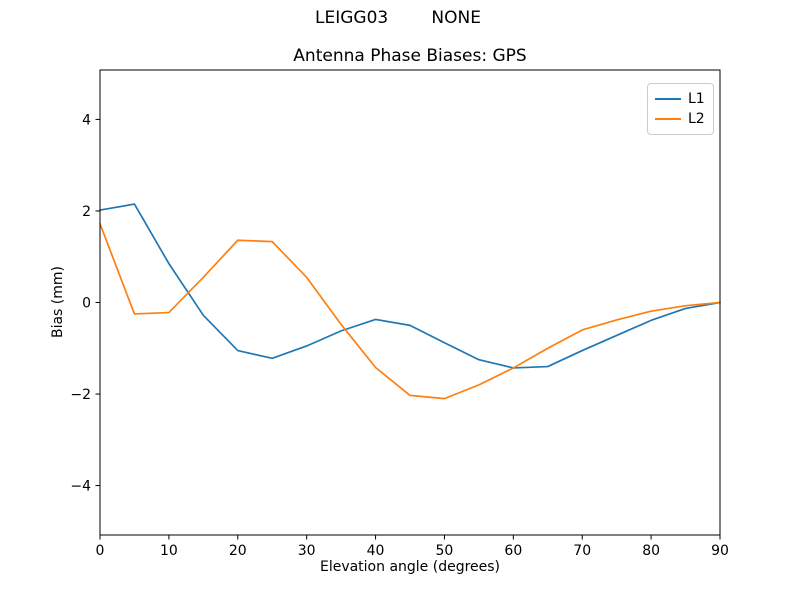  I want to click on x-axis-tick-label: 70, so click(582, 551).